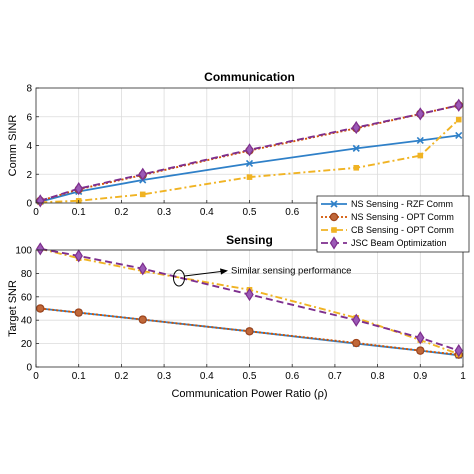 This screenshot has height=474, width=474. I want to click on sensing-xtick-label: 0.9, so click(420, 376).